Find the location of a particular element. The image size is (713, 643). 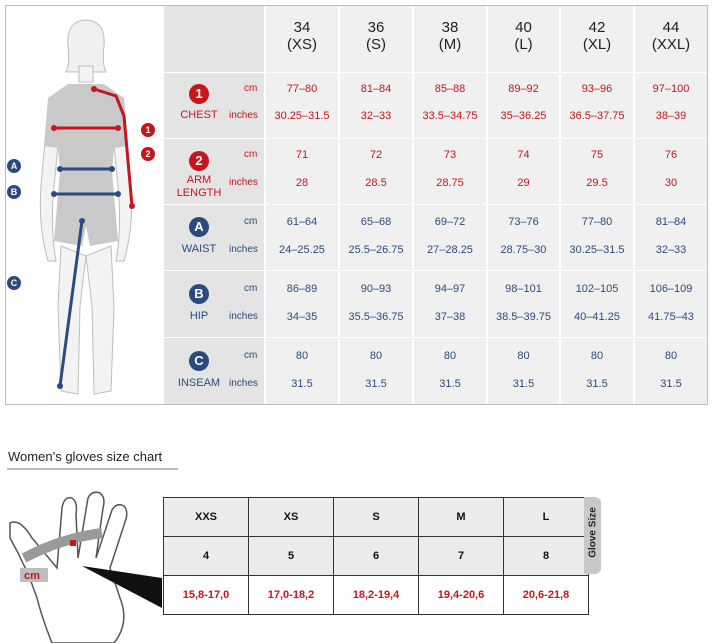

table-cell: 73 is located at coordinates (450, 155).